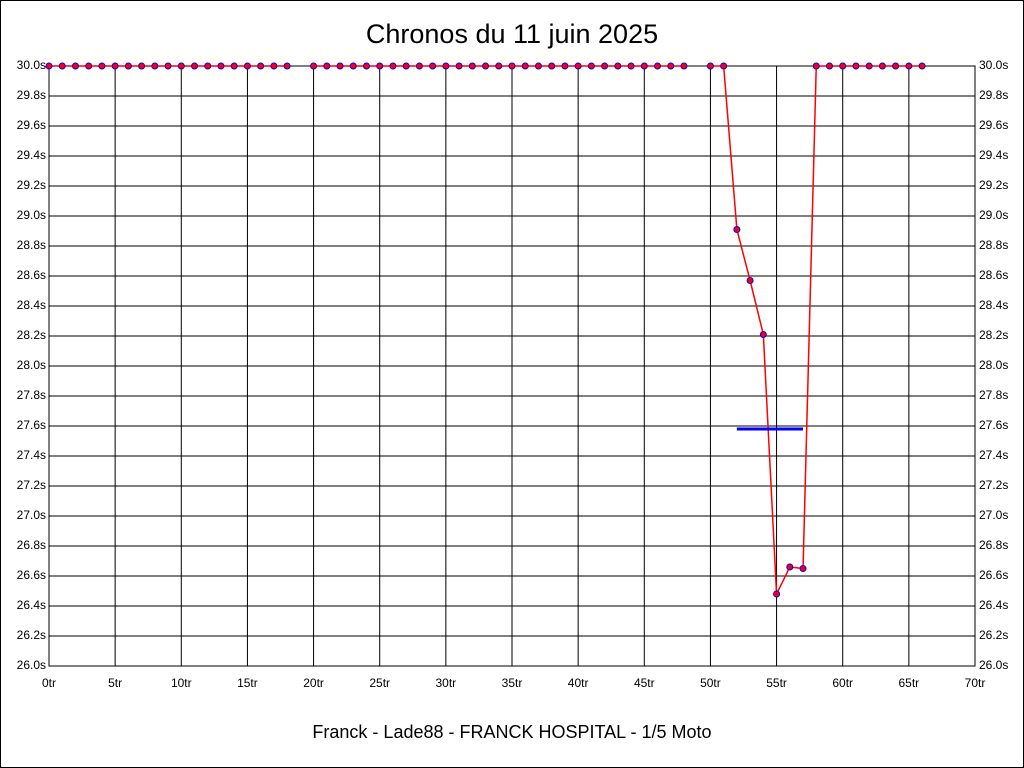  I want to click on y-tick-label: 29.8s, so click(31, 95).